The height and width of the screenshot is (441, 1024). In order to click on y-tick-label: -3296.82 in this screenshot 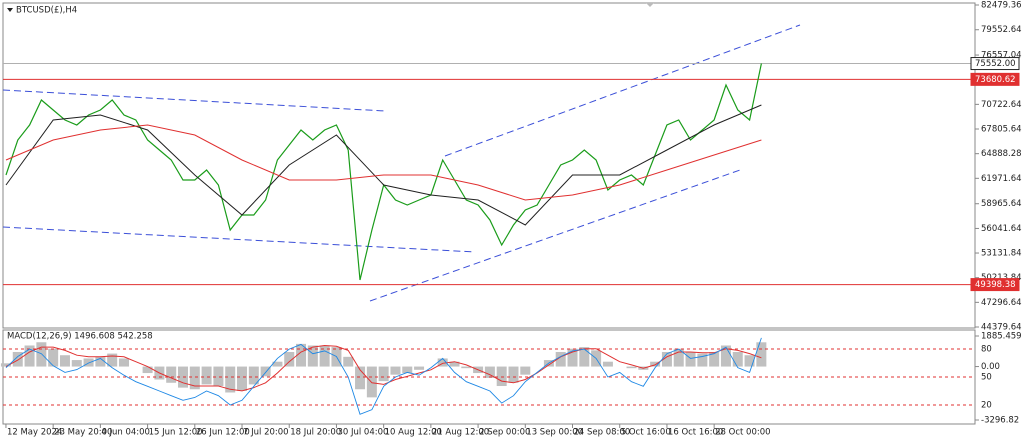, I will do `click(1000, 421)`.